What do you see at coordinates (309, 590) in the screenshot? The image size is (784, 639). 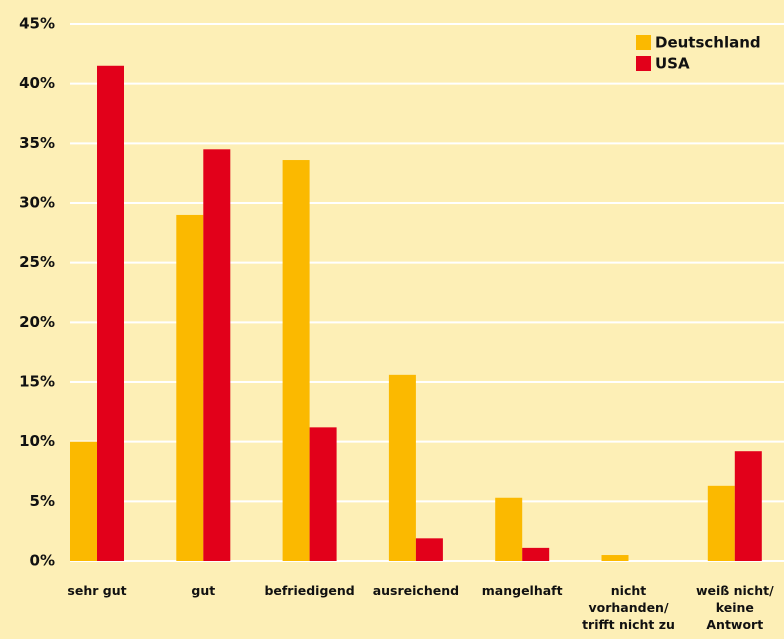 I see `x-tick-label: befriedigend` at bounding box center [309, 590].